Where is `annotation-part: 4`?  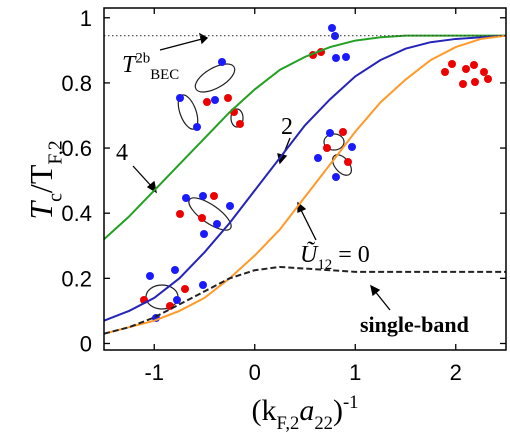 annotation-part: 4 is located at coordinates (122, 153).